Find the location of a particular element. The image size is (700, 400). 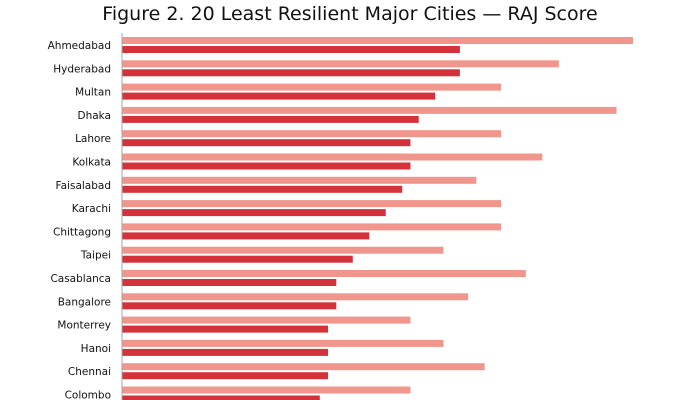

bar-light-monterrey is located at coordinates (266, 320).